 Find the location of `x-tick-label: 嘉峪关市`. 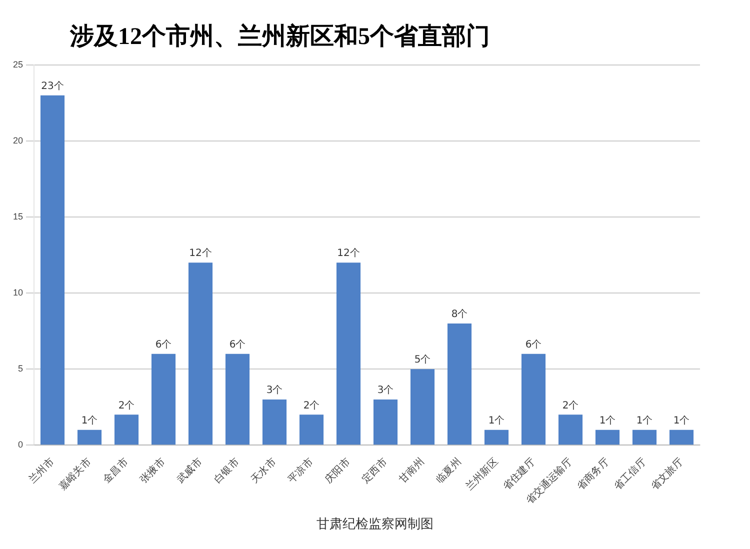

x-tick-label: 嘉峪关市 is located at coordinates (75, 474).